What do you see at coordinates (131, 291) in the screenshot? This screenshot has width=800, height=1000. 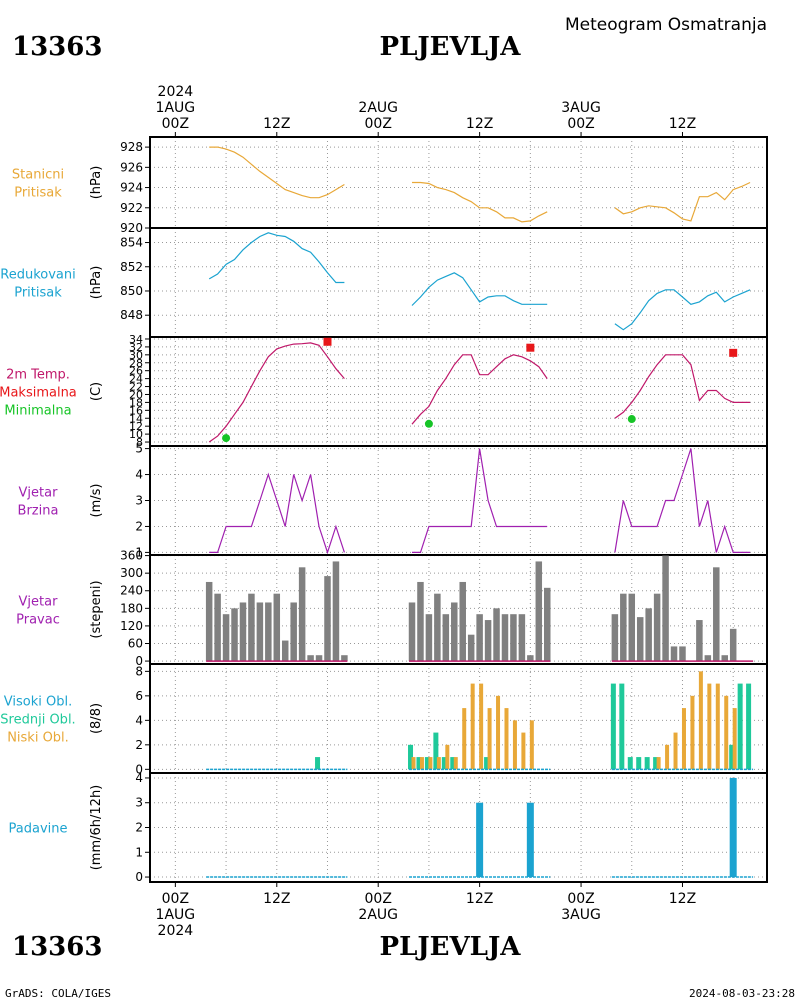 I see `y-tick-label: 850` at bounding box center [131, 291].